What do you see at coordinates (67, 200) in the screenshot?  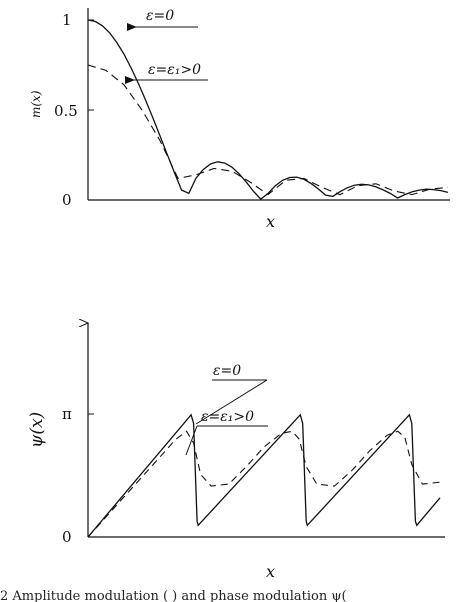 I see `ytick-label-top-0: 0` at bounding box center [67, 200].